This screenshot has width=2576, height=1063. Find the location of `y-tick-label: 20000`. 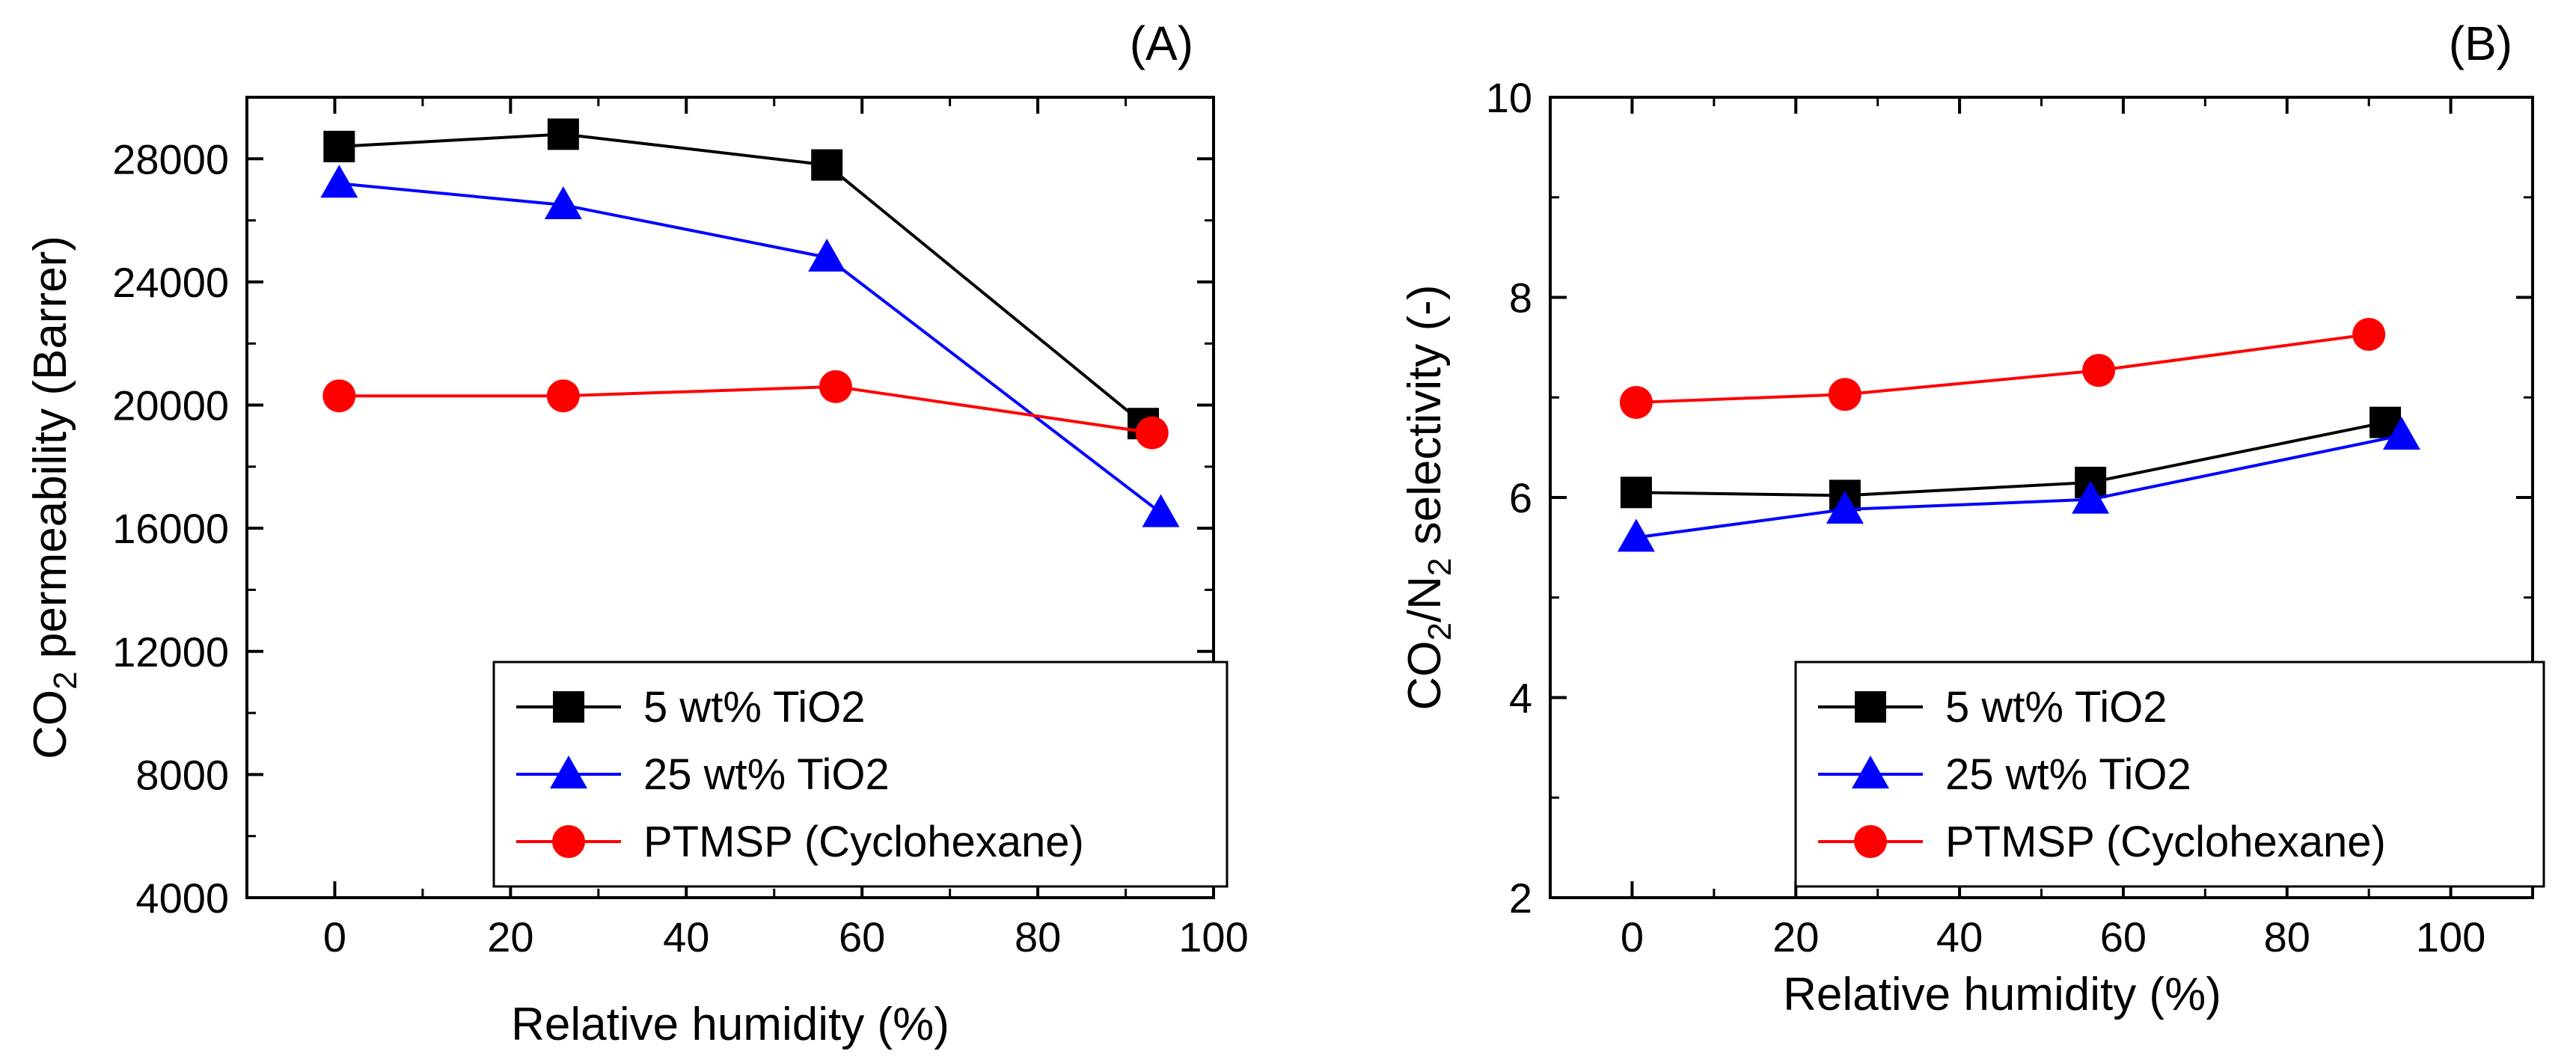

y-tick-label: 20000 is located at coordinates (170, 406).